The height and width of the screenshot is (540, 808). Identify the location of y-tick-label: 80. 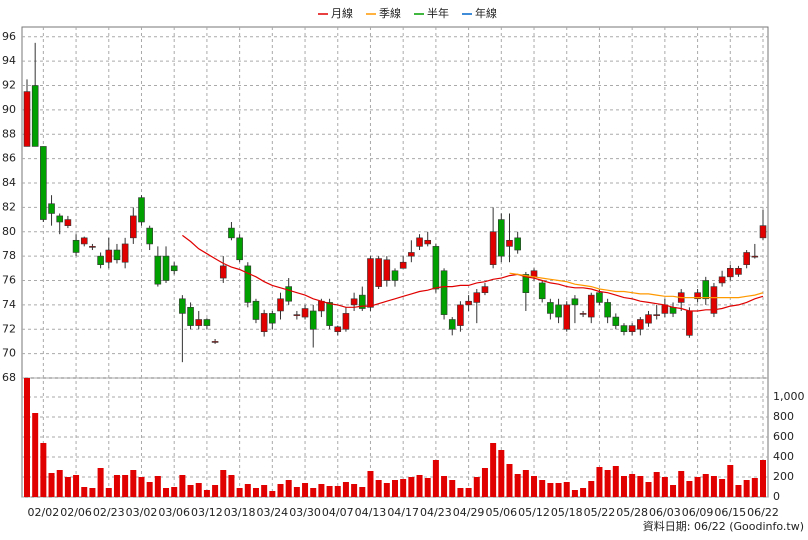
(9, 231).